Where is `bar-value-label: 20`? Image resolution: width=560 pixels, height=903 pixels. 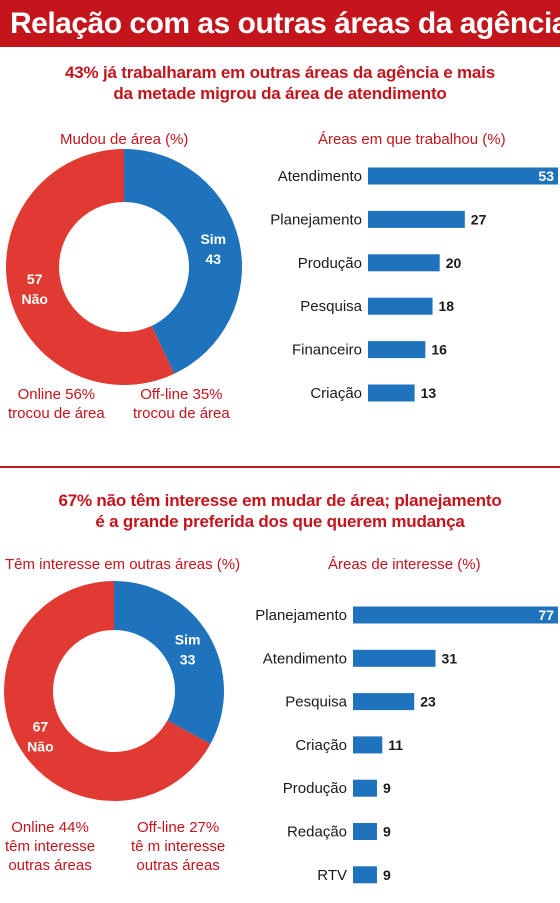
bar-value-label: 20 is located at coordinates (454, 263).